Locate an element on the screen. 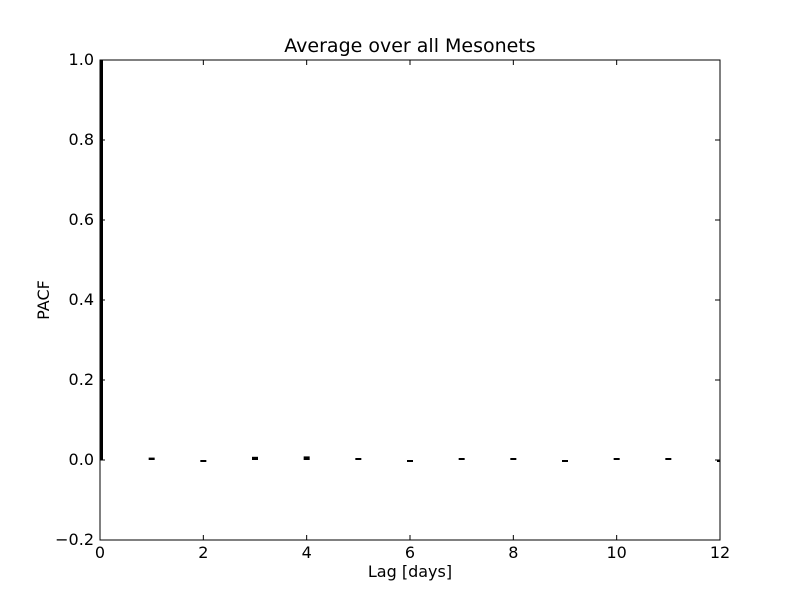  chart-title: Average over all Mesonets is located at coordinates (409, 46).